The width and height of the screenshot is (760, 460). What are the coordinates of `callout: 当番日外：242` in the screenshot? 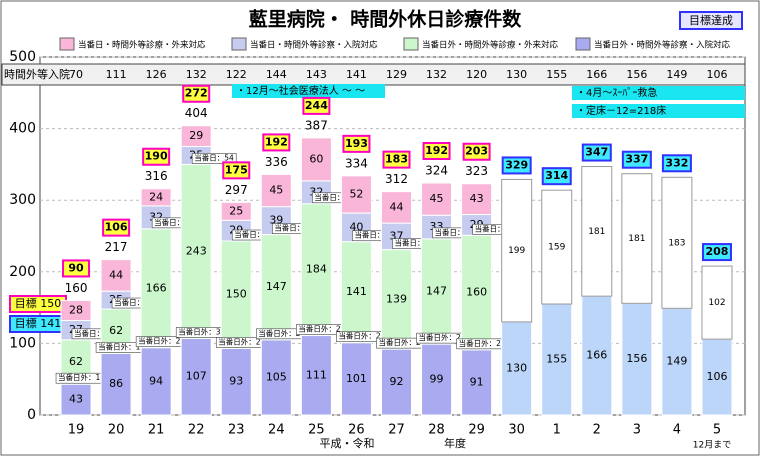 It's located at (364, 336).